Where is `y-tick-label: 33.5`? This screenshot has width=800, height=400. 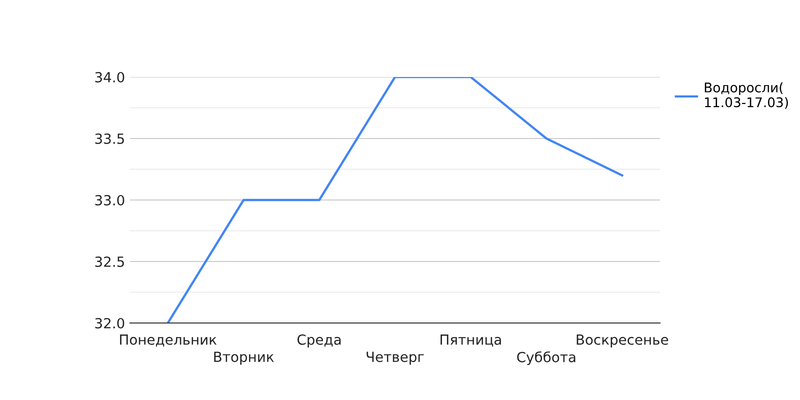 y-tick-label: 33.5 is located at coordinates (109, 138).